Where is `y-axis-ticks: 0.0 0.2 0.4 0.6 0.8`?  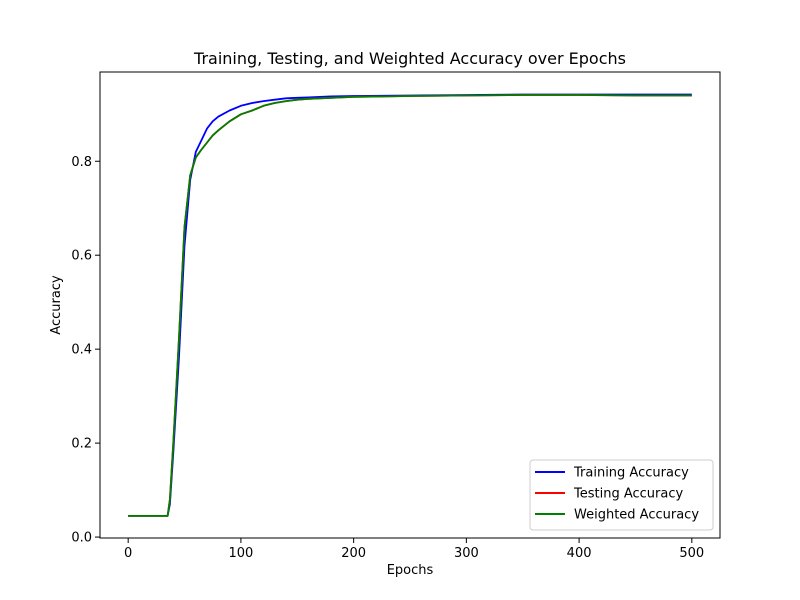 y-axis-ticks: 0.0 0.2 0.4 0.6 0.8 is located at coordinates (85, 350).